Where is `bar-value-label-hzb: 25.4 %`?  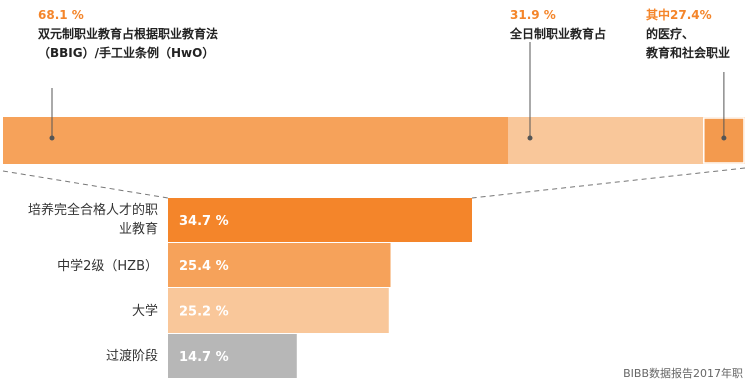
bar-value-label-hzb: 25.4 % is located at coordinates (204, 266).